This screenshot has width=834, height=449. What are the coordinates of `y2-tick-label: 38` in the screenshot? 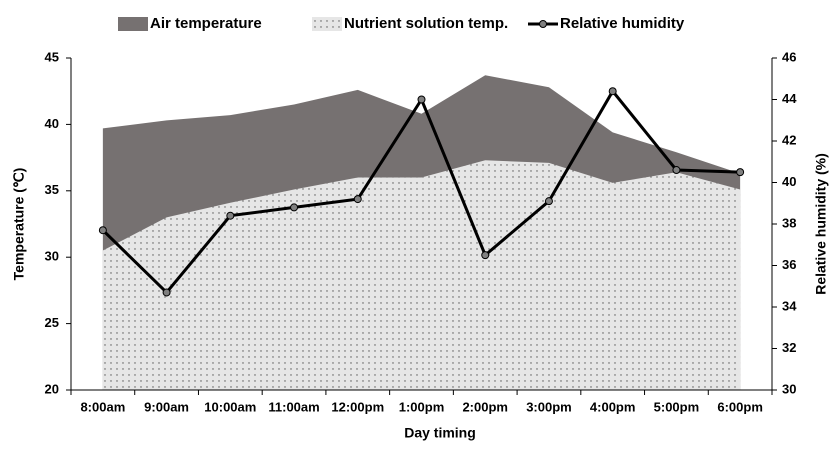 It's located at (789, 222).